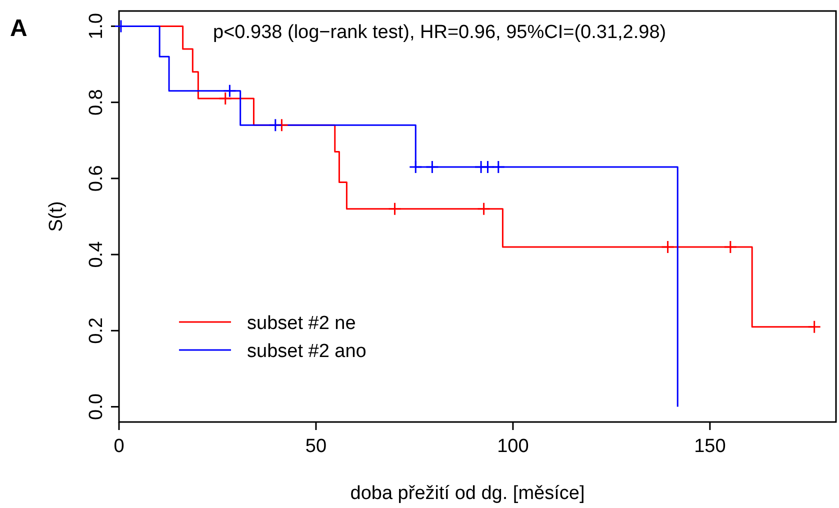 The width and height of the screenshot is (839, 508). I want to click on x-axis-title: doba přežití od dg. [měsíce], so click(467, 493).